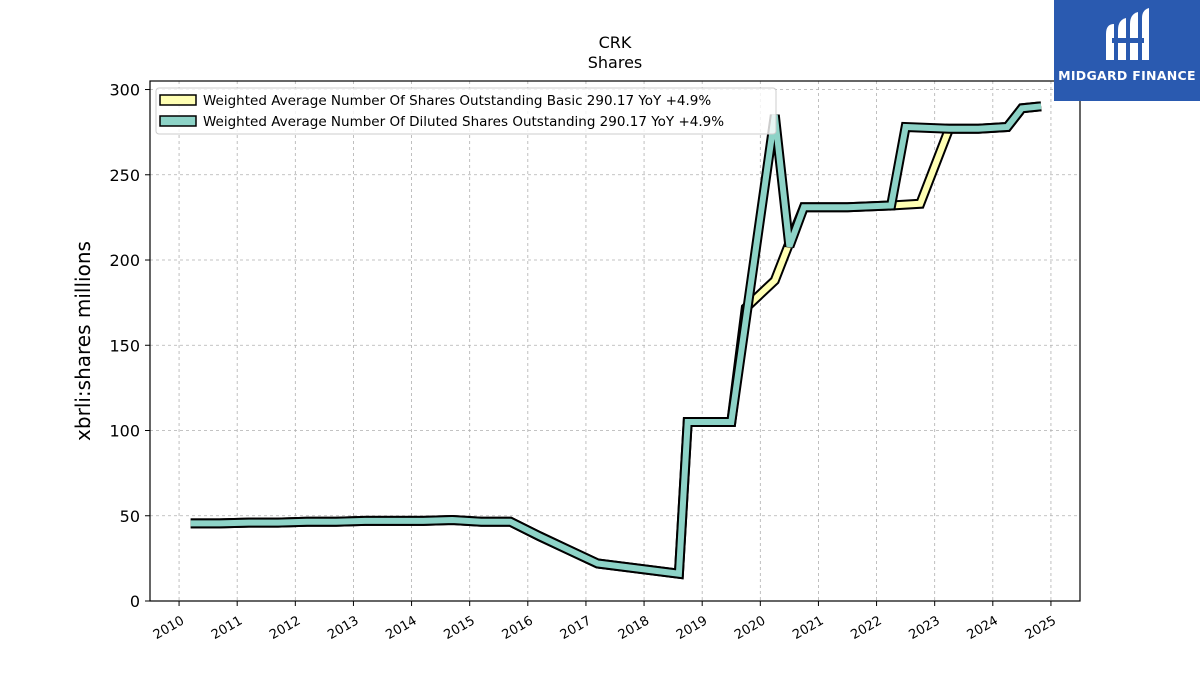 This screenshot has width=1200, height=675. Describe the element at coordinates (124, 431) in the screenshot. I see `y-tick-label: 100` at that location.